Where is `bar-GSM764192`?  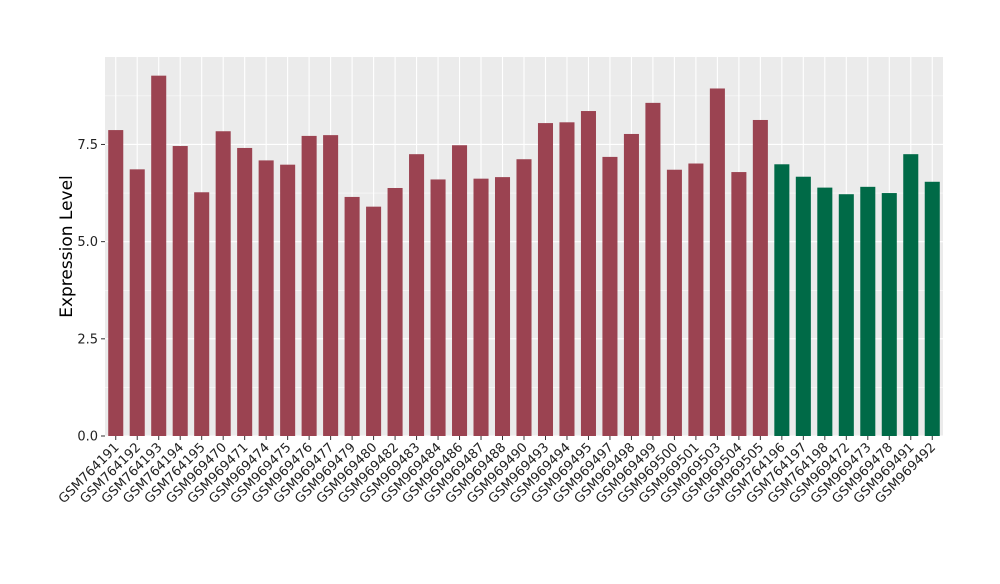
bar-GSM764192 is located at coordinates (137, 303).